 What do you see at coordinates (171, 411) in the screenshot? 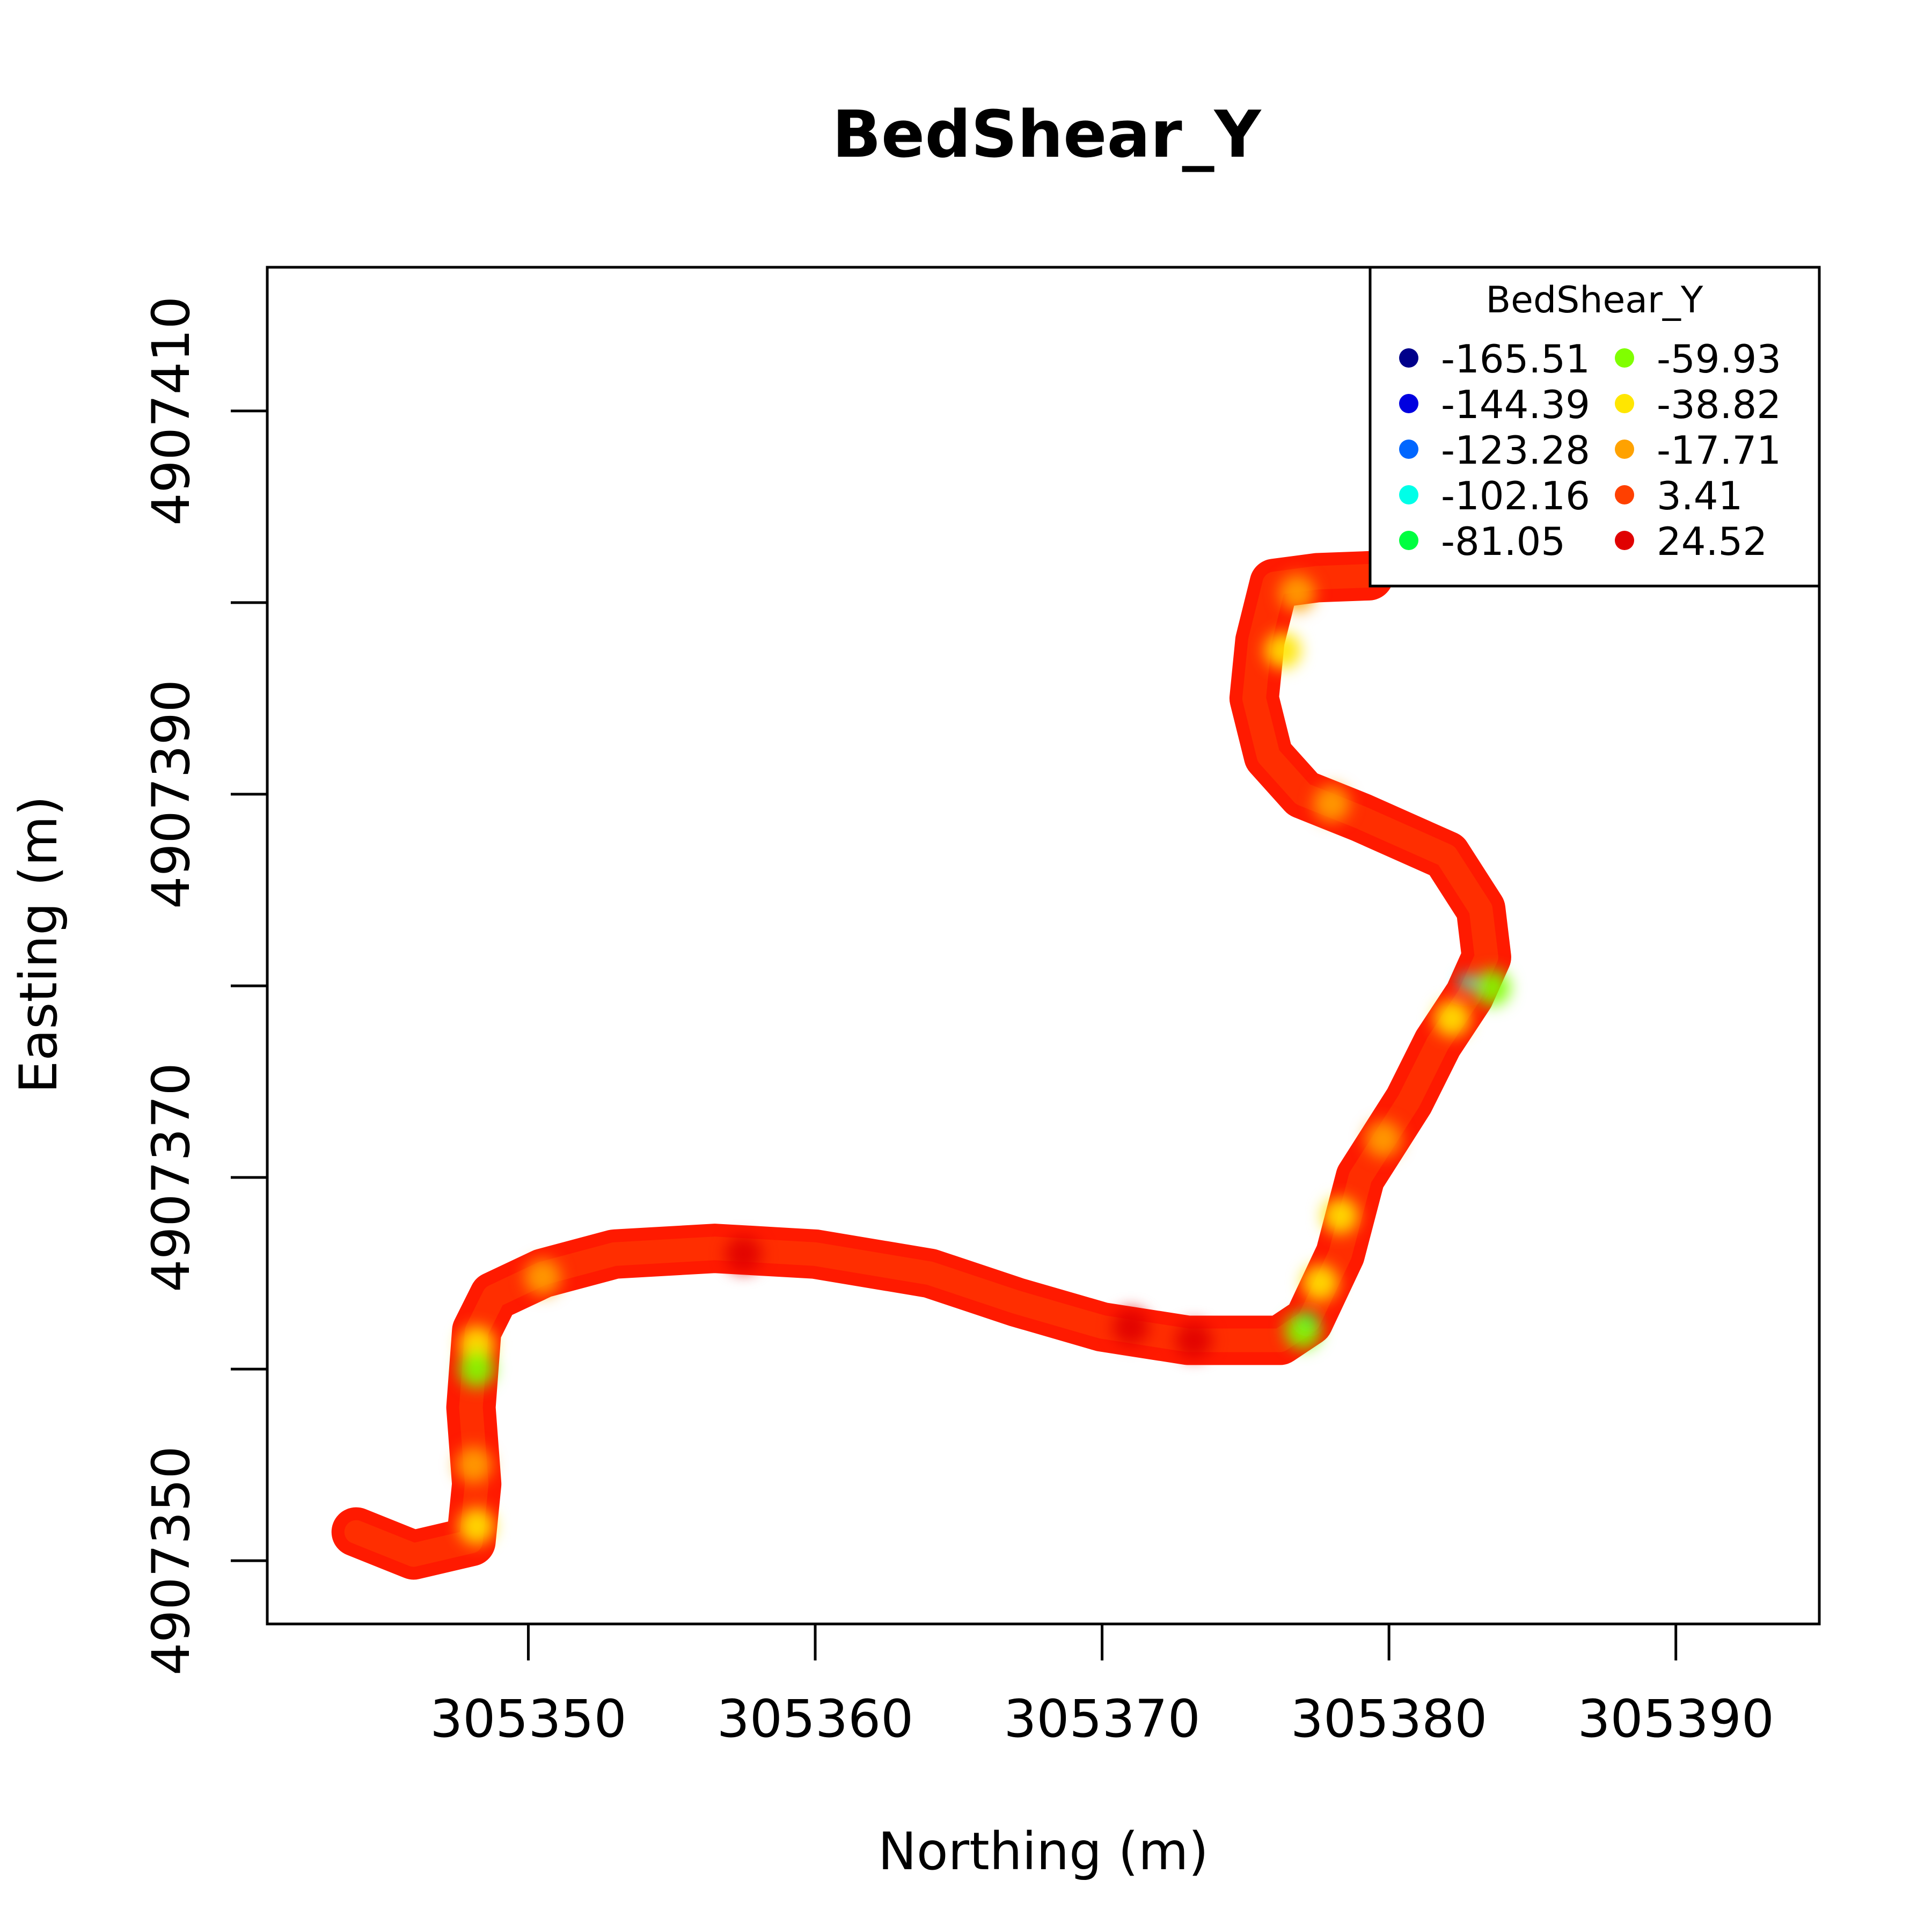
I see `y-tick-label: 4907410` at bounding box center [171, 411].